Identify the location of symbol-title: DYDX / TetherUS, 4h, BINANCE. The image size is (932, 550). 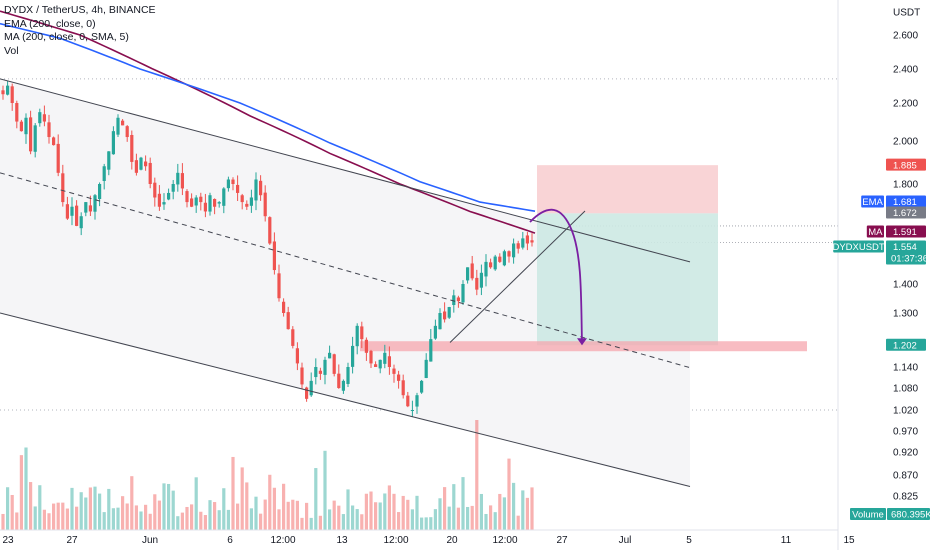
(80, 10).